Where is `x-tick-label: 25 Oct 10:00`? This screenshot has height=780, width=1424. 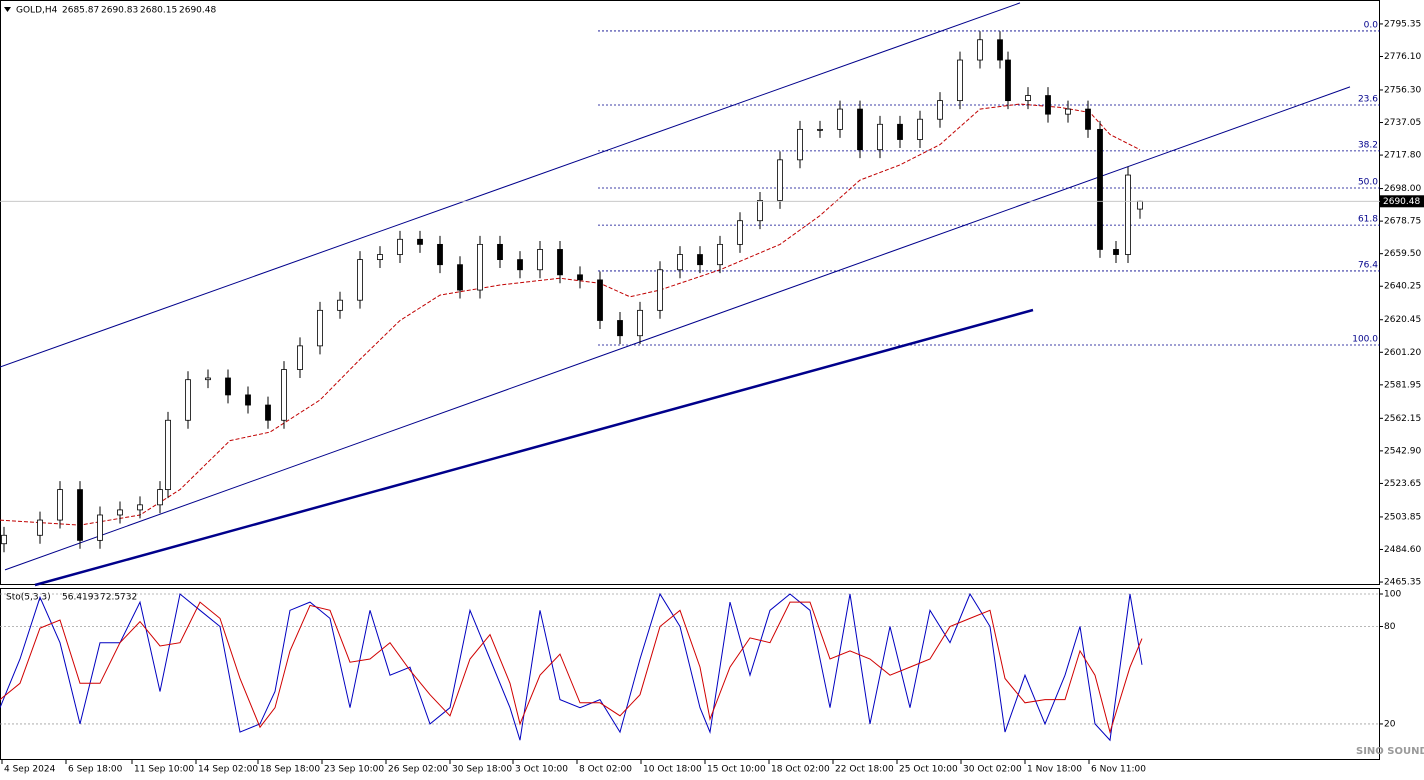 x-tick-label: 25 Oct 10:00 is located at coordinates (928, 770).